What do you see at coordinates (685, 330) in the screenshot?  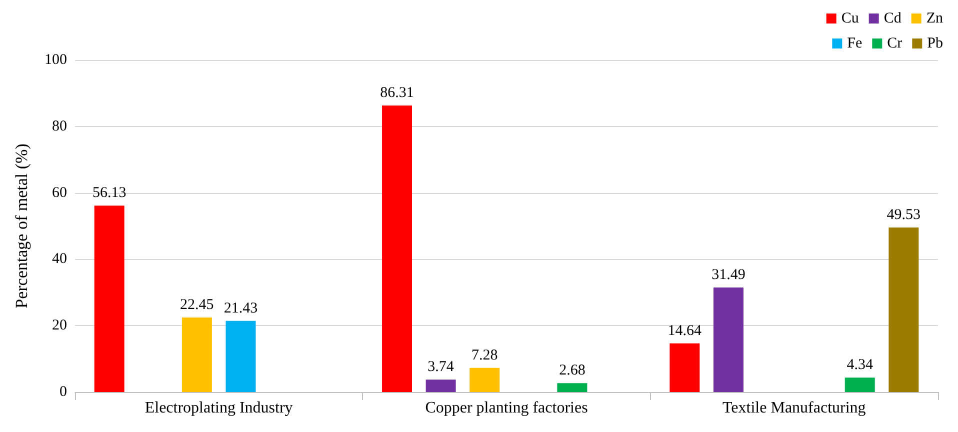 I see `data-label: 14.64` at bounding box center [685, 330].